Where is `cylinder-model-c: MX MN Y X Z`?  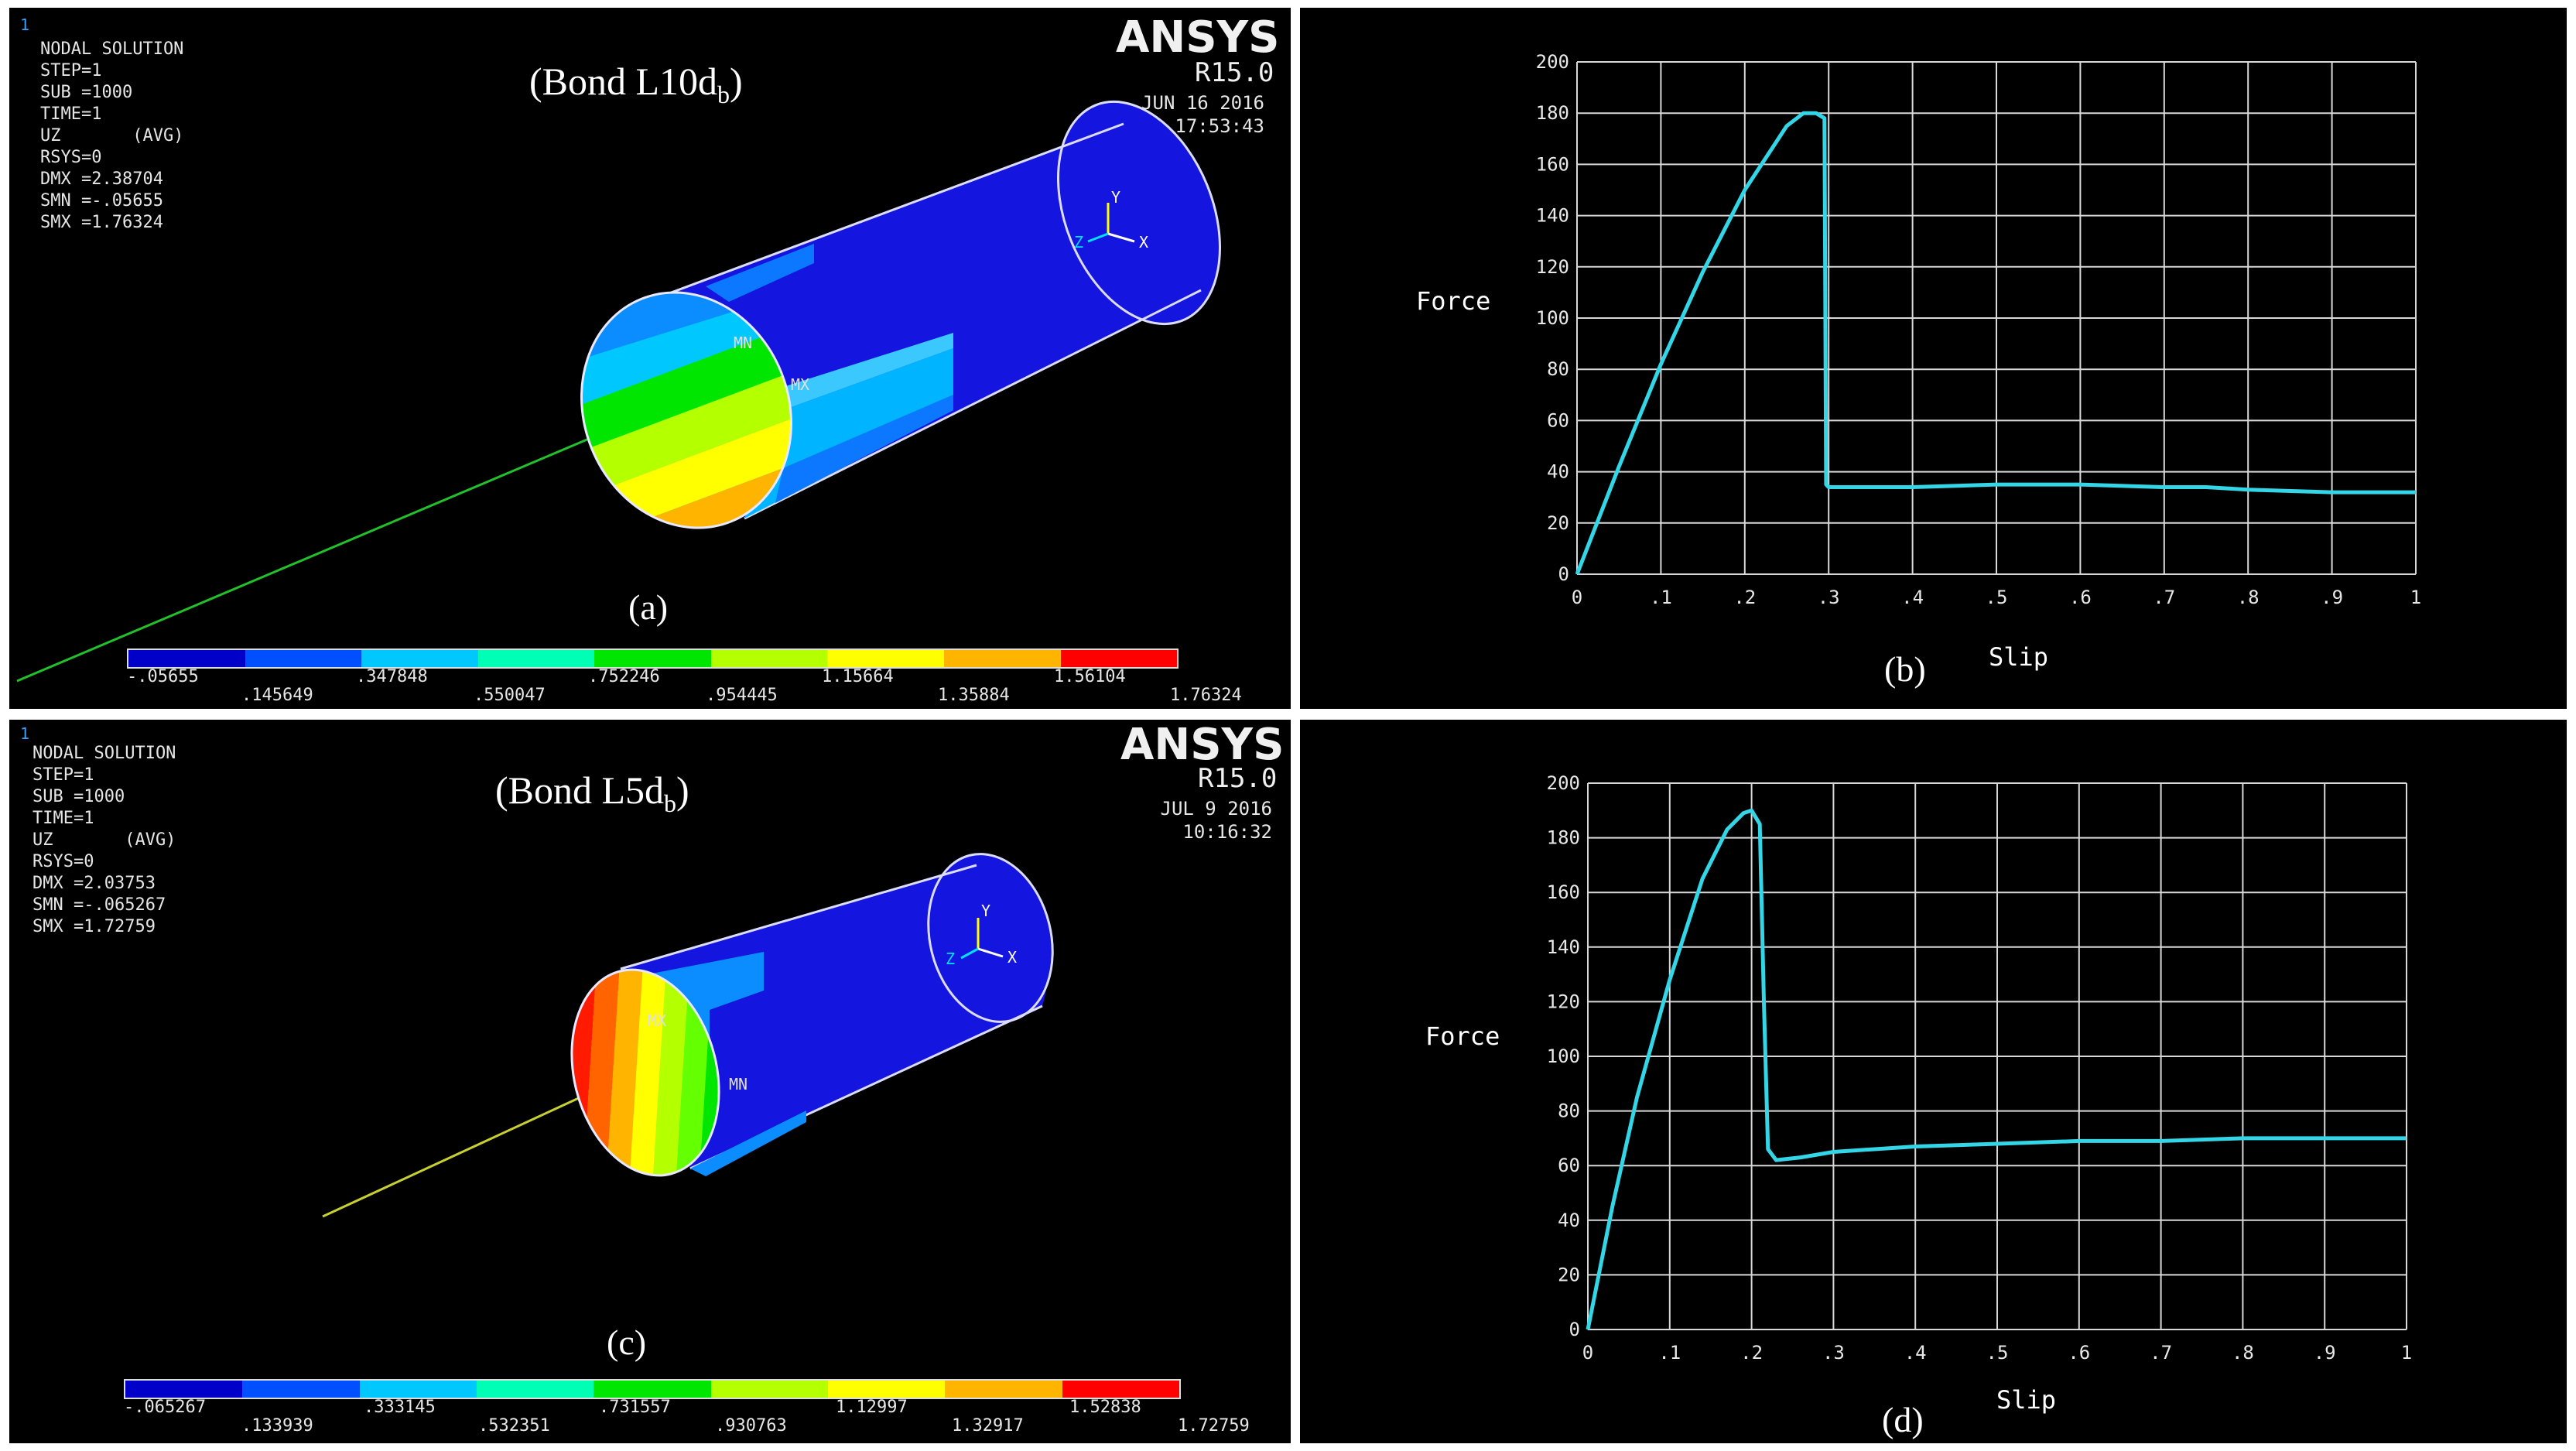 cylinder-model-c: MX MN Y X Z is located at coordinates (688, 1036).